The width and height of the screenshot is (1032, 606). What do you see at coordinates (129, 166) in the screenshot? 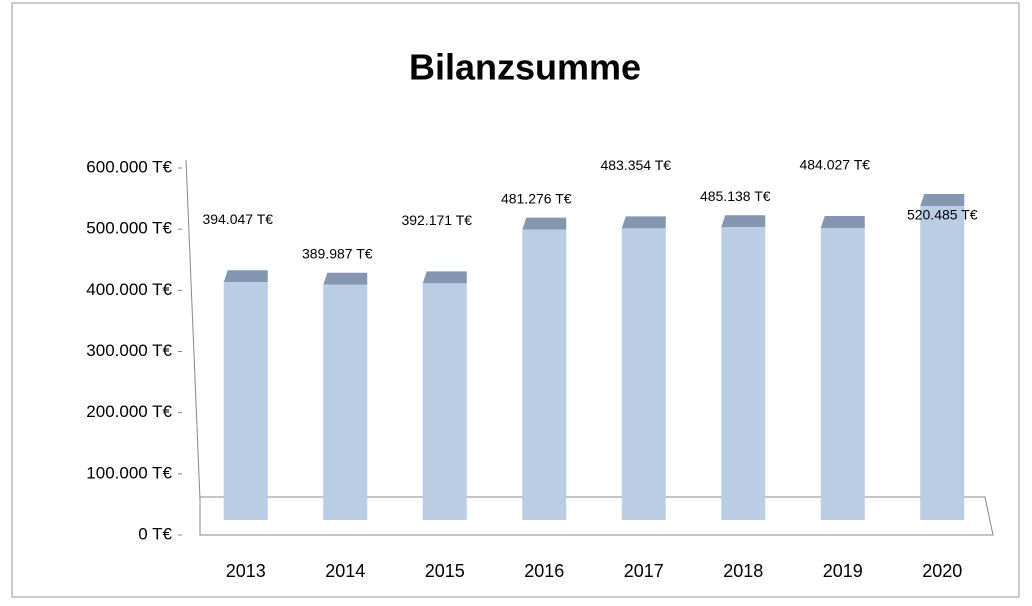
I see `y-tick-label: 600.000 T€` at bounding box center [129, 166].